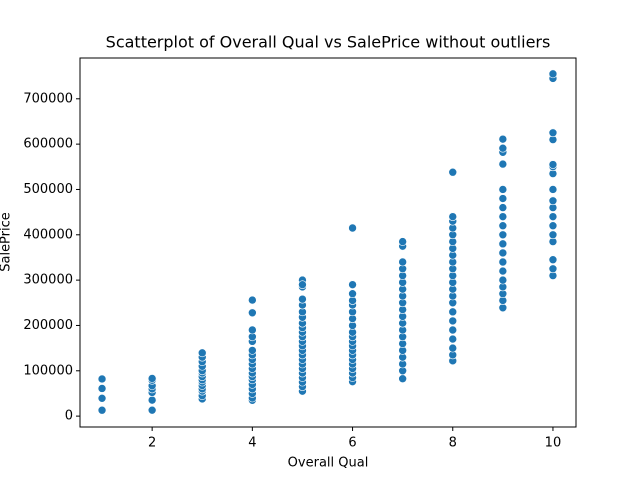  I want to click on y-tick-label: 0, so click(69, 416).